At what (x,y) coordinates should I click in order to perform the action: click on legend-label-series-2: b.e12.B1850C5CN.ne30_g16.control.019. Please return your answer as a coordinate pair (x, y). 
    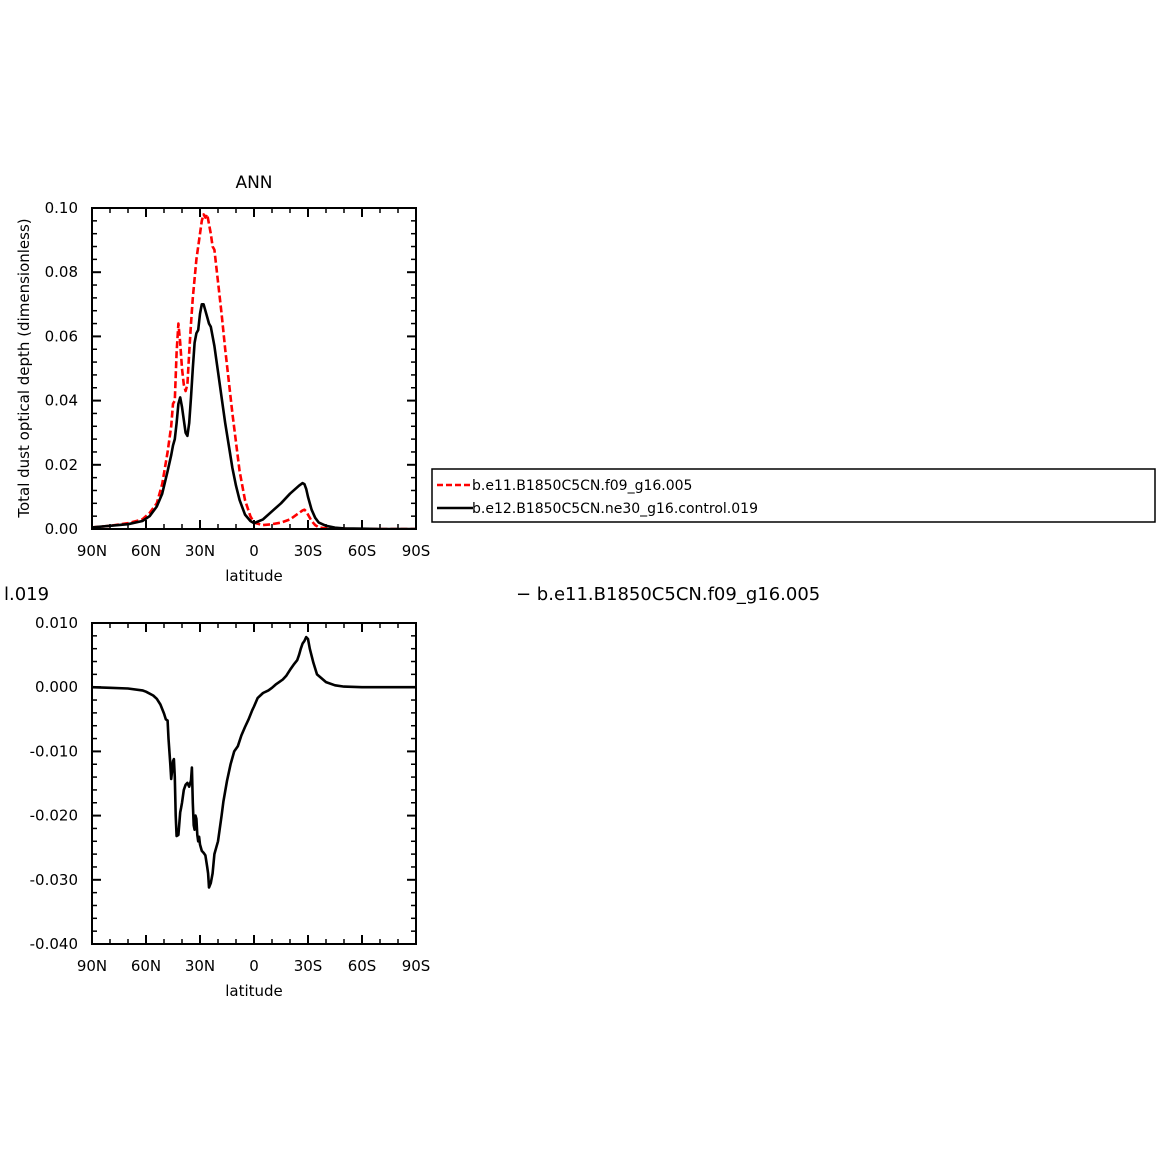
    Looking at the image, I should click on (615, 509).